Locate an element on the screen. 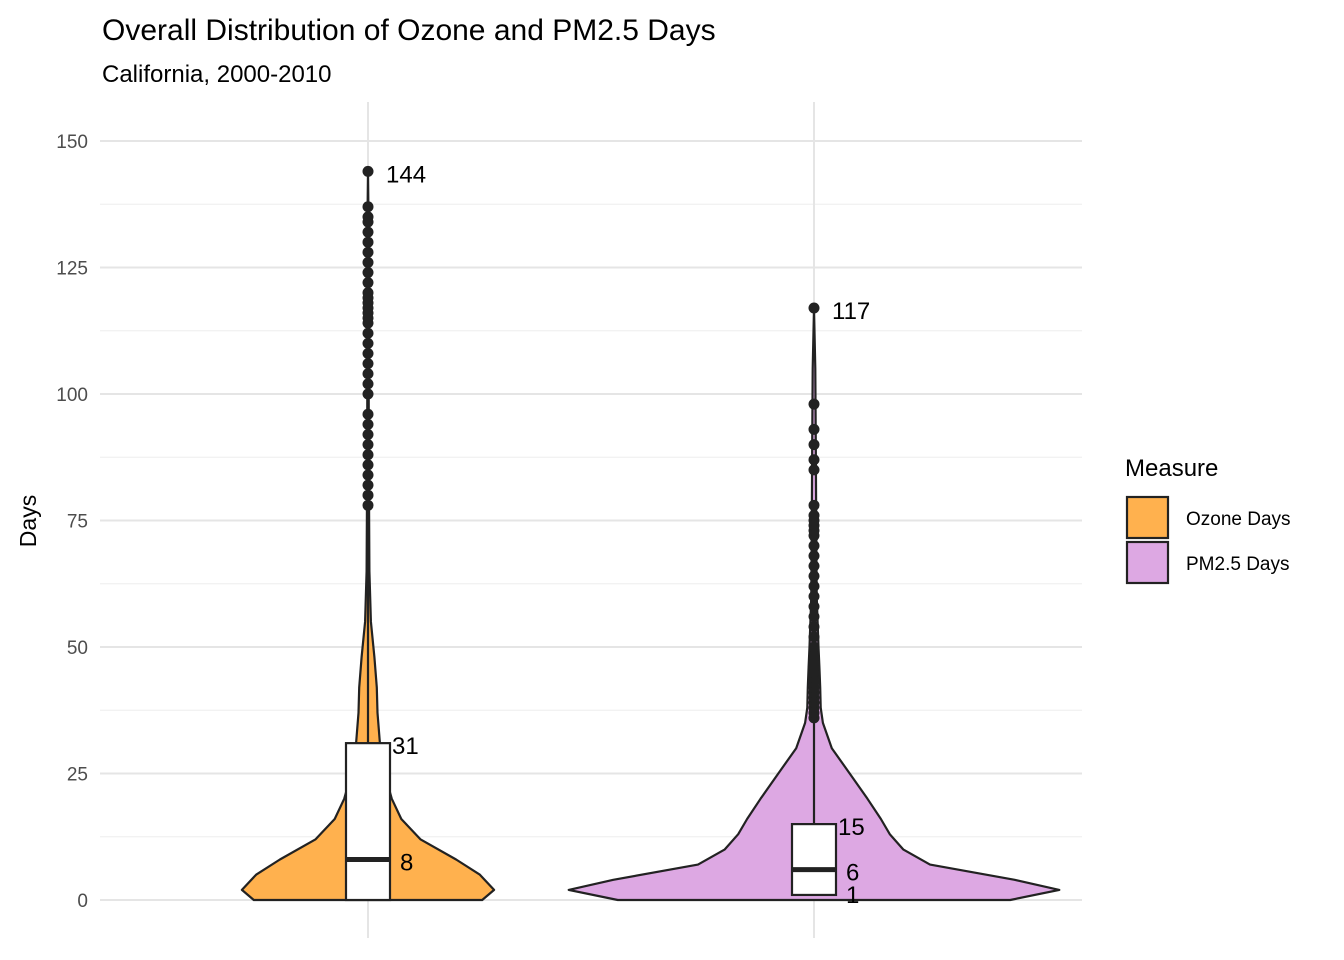  max-label: 144 is located at coordinates (406, 174).